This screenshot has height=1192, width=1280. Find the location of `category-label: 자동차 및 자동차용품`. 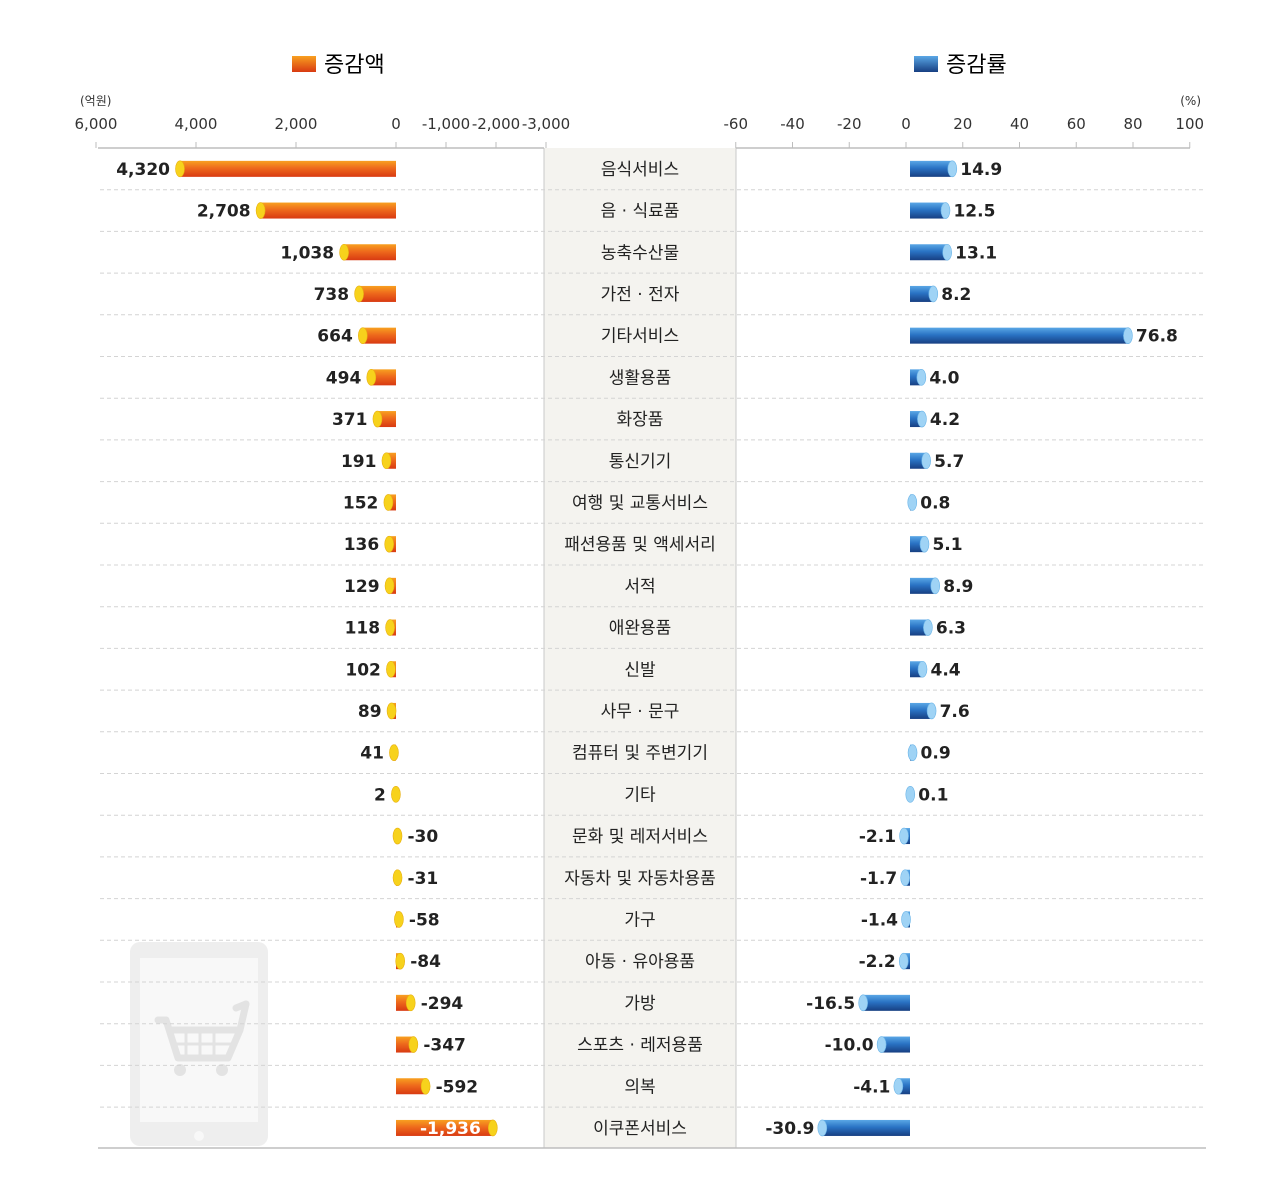

category-label: 자동차 및 자동차용품 is located at coordinates (640, 879).